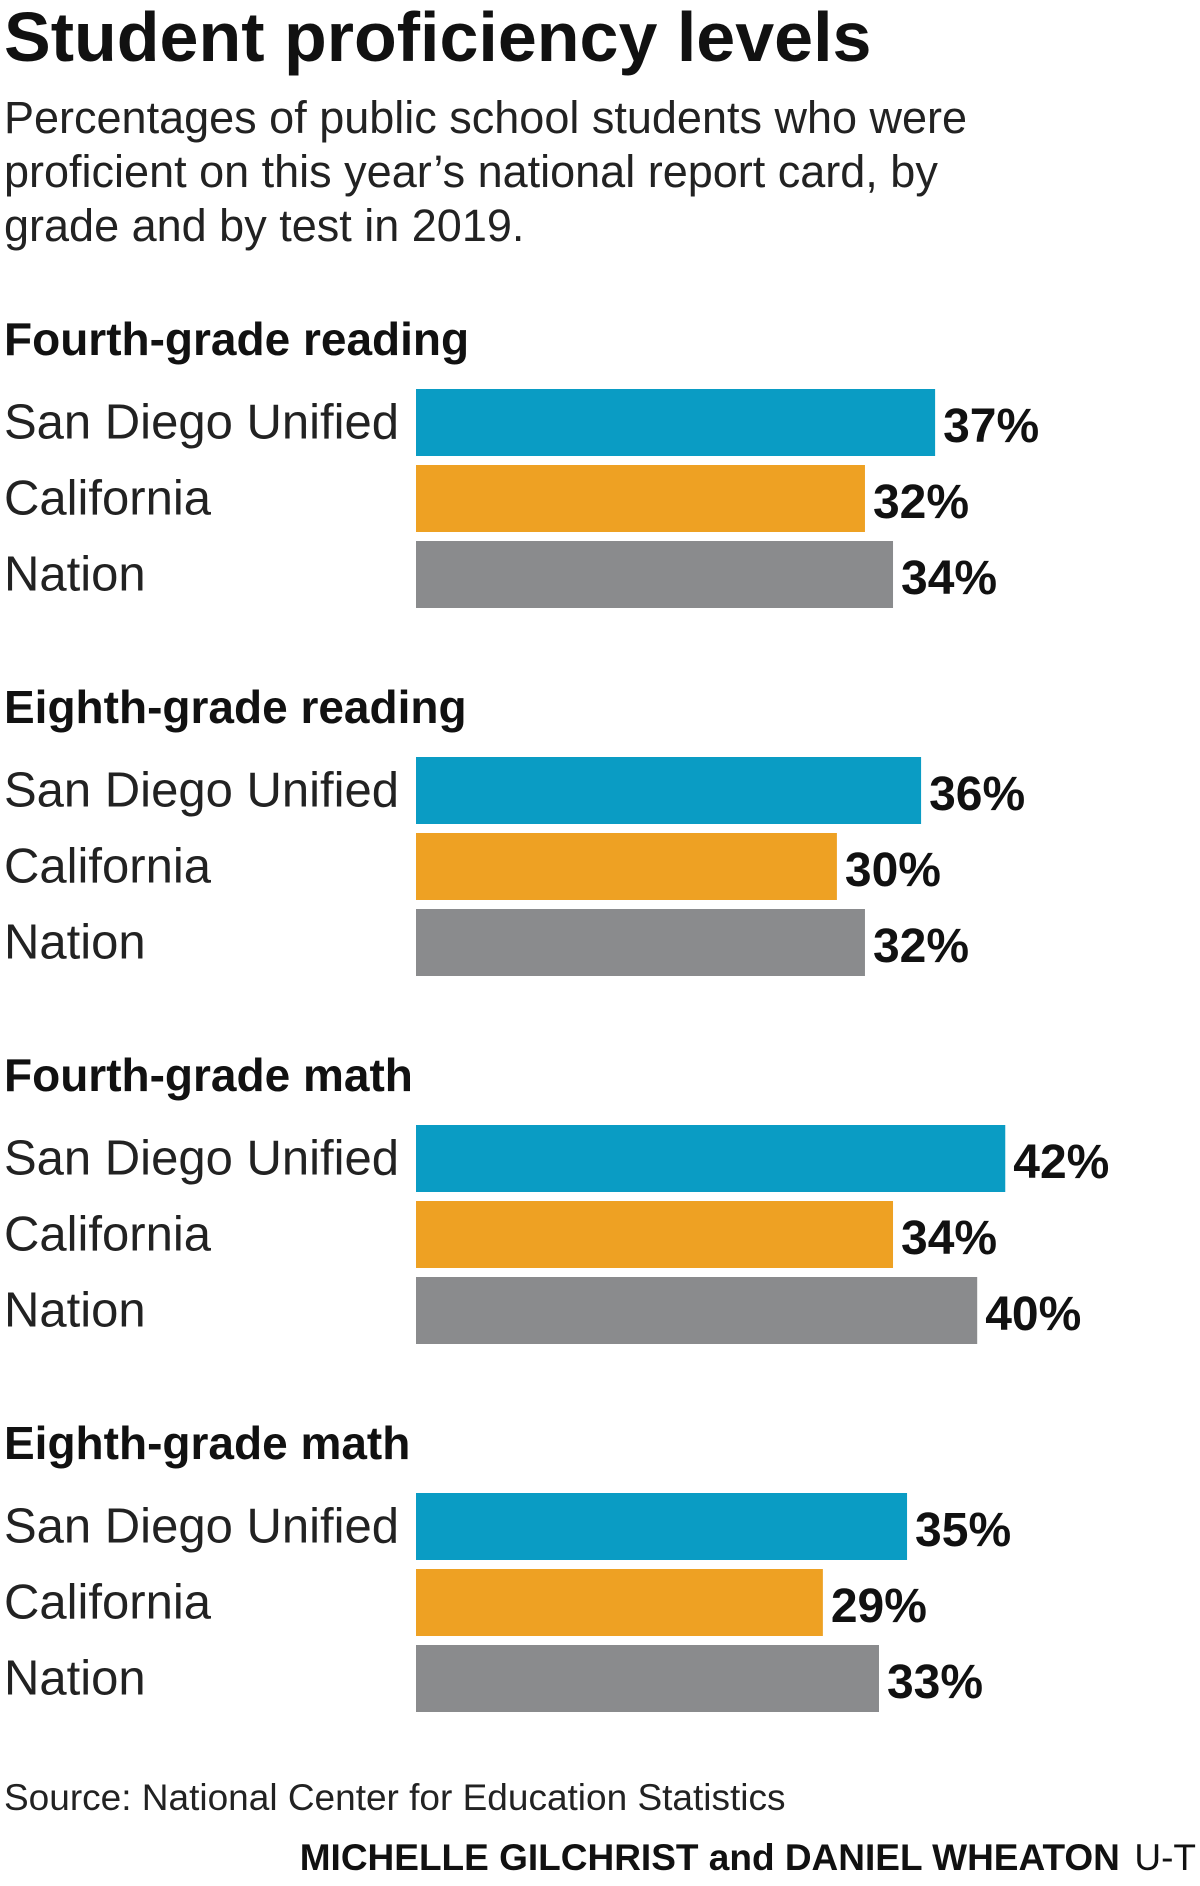  I want to click on credit-authors: MICHELLE GILCHRIST and DANIEL WHEATON, so click(710, 1857).